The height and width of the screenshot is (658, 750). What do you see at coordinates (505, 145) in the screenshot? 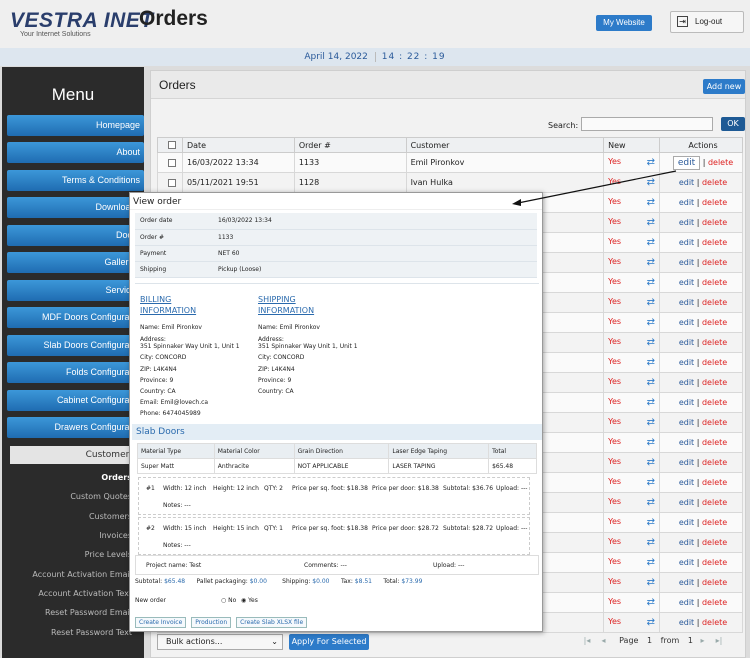
I see `col-customer: Customer` at bounding box center [505, 145].